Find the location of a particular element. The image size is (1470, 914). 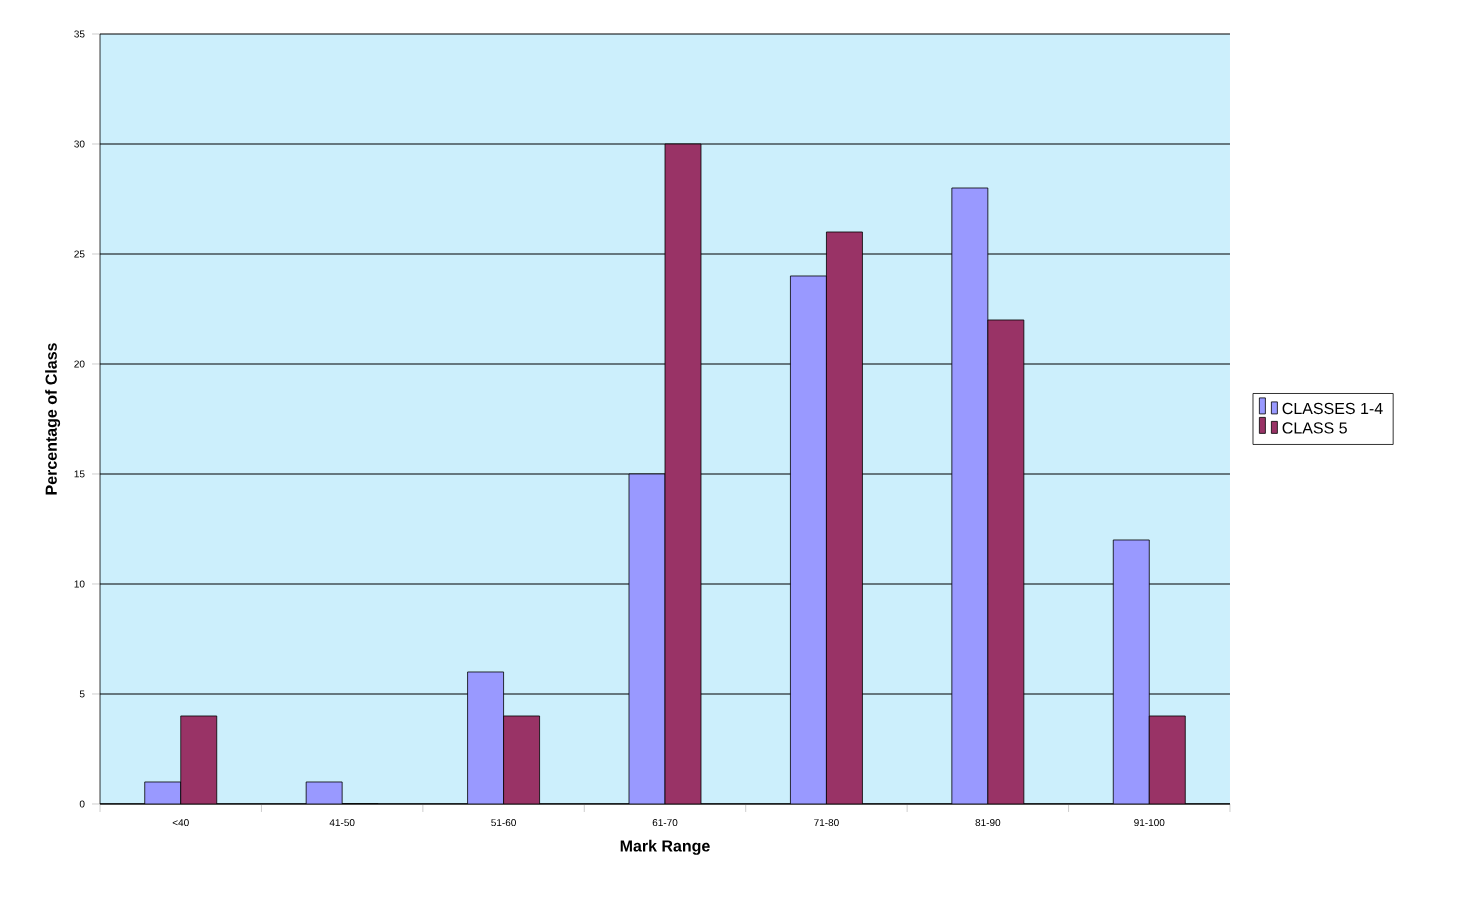

x-axis-title: Mark Range is located at coordinates (665, 847).